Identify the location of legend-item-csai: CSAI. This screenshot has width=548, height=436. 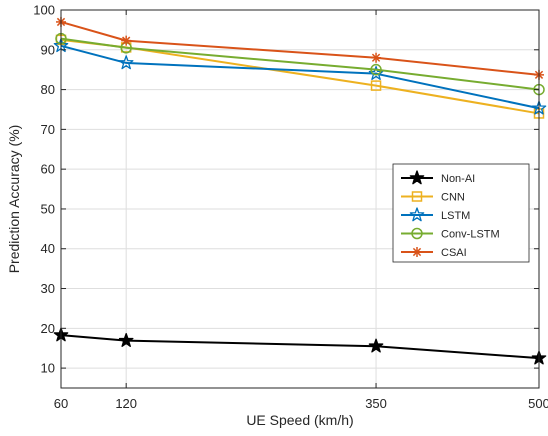
(434, 253).